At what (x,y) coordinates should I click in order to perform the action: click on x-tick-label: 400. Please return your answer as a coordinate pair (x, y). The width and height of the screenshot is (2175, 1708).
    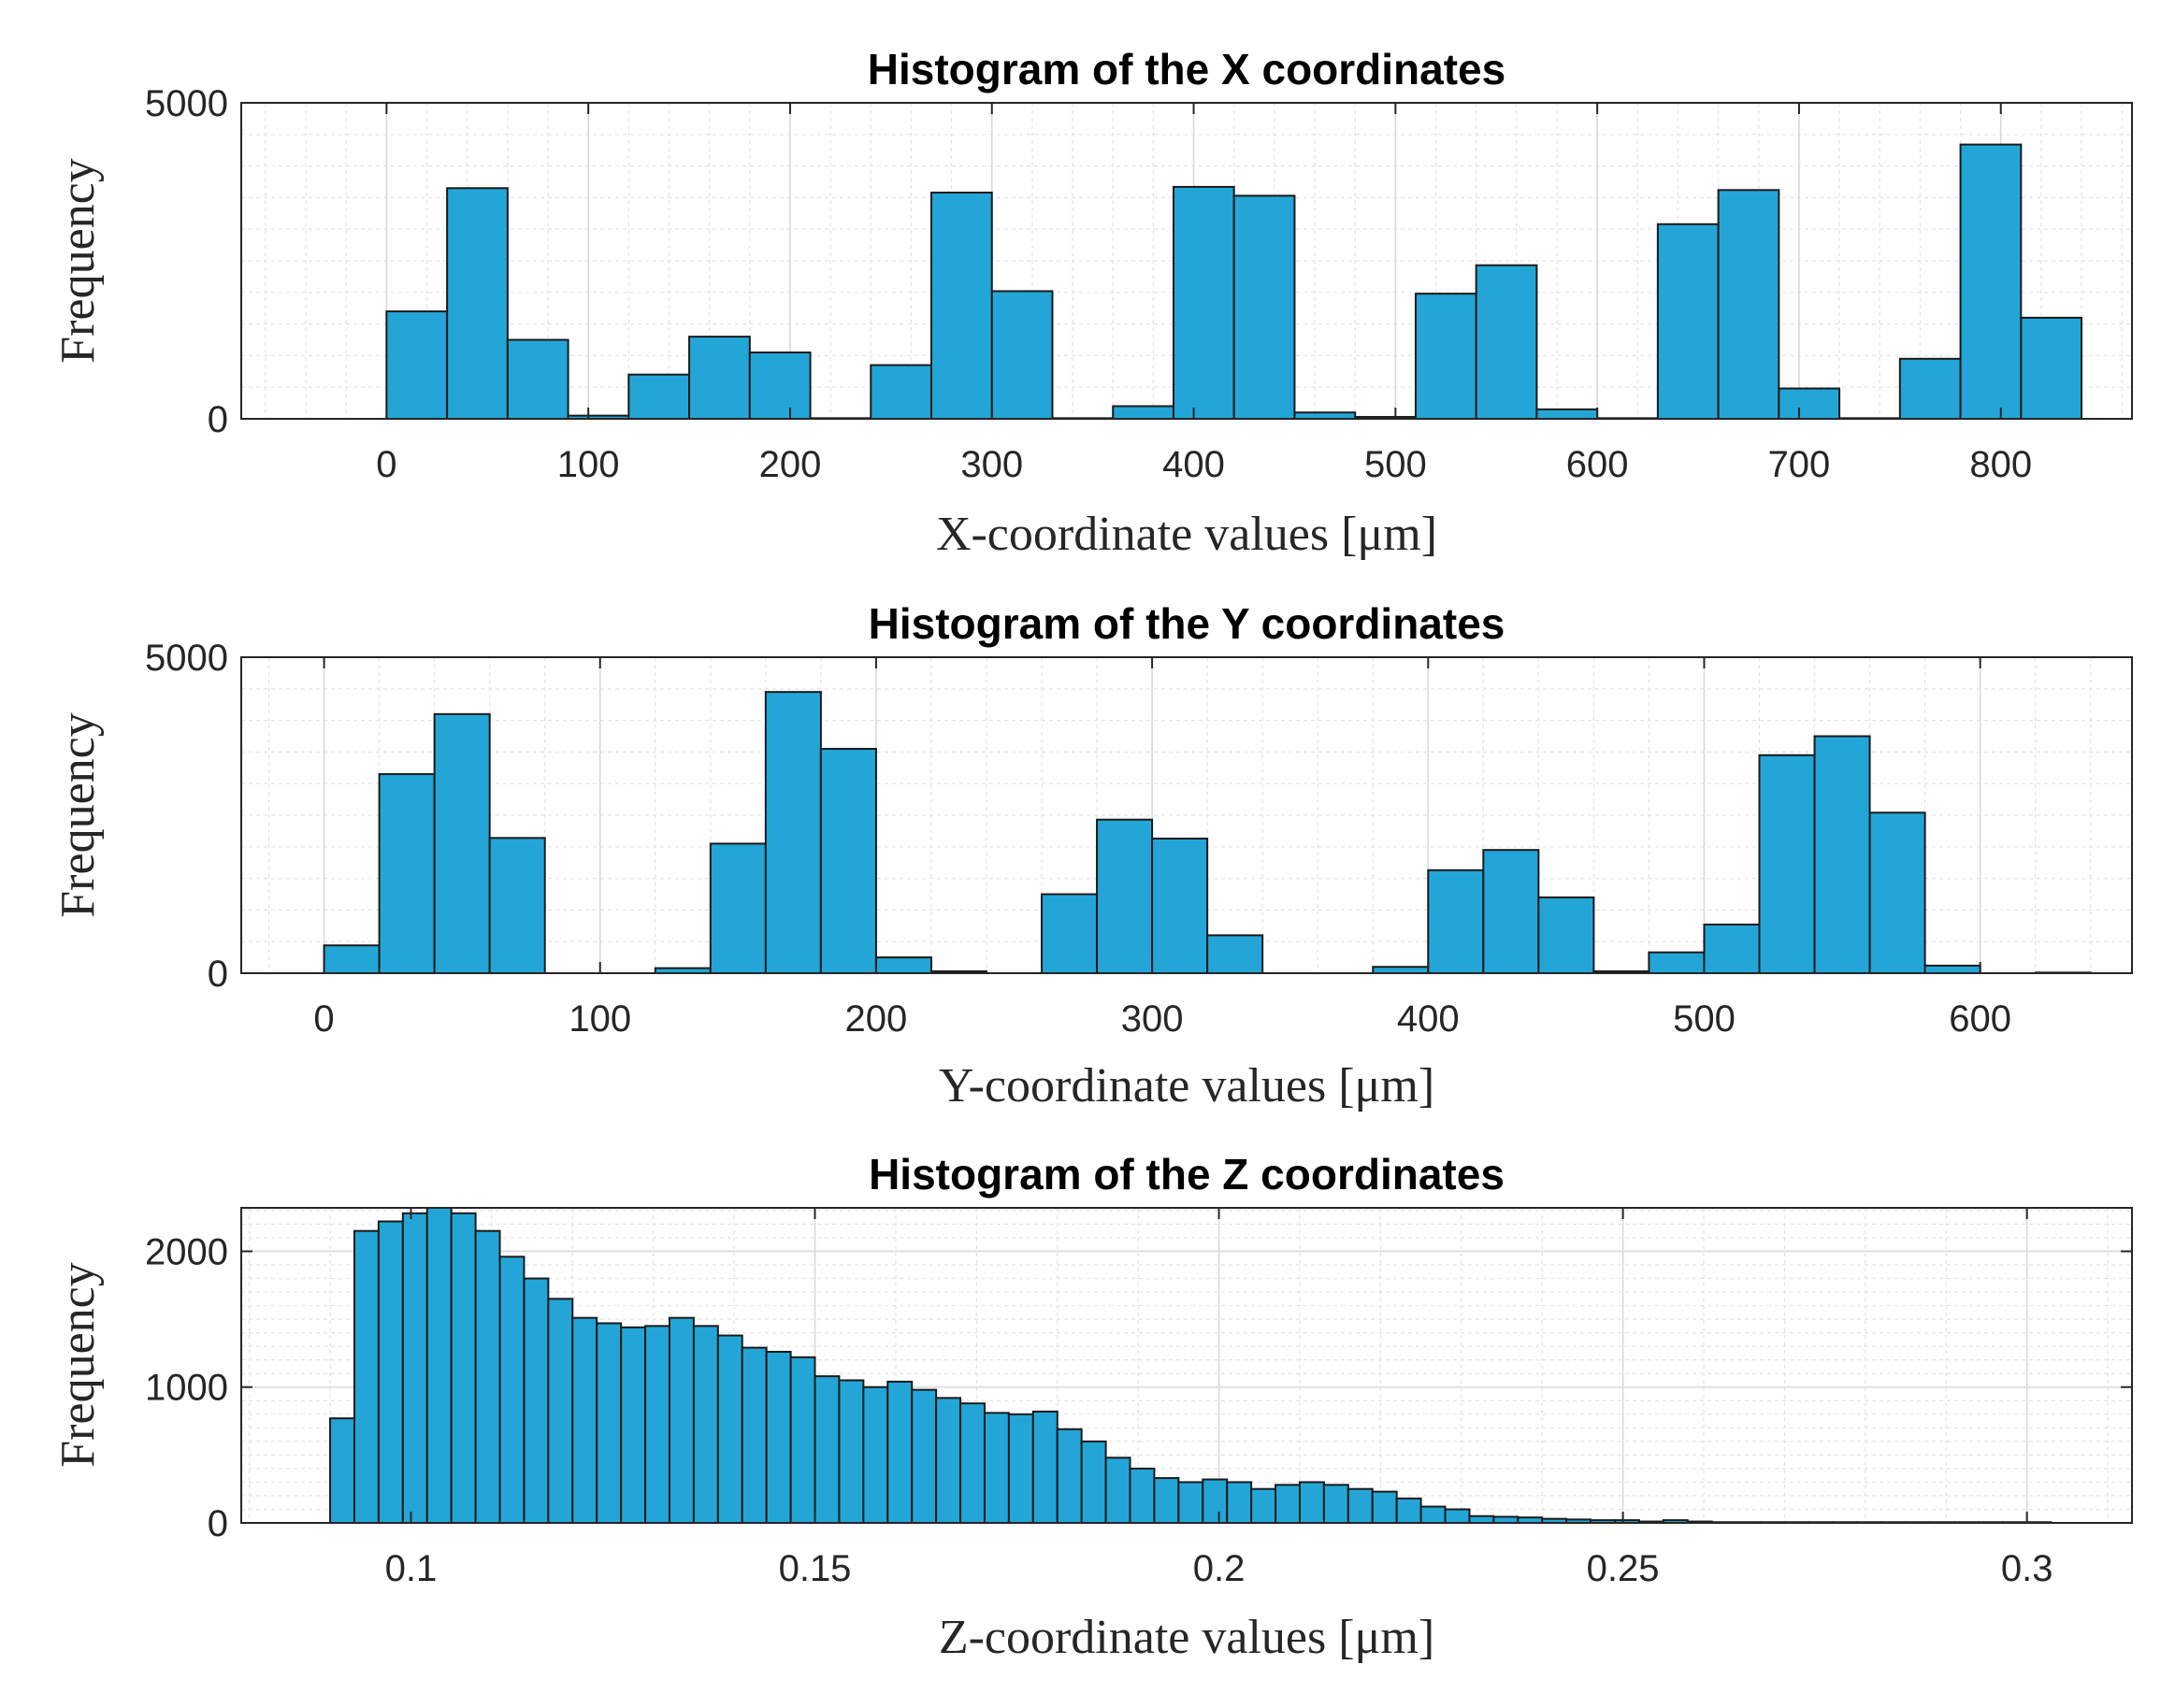
    Looking at the image, I should click on (1193, 465).